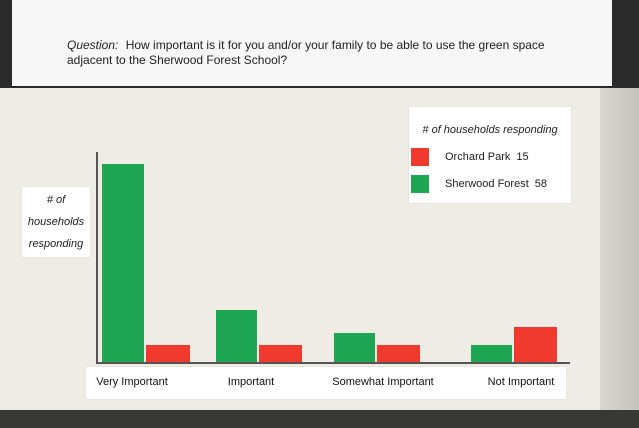 This screenshot has height=428, width=639. Describe the element at coordinates (251, 382) in the screenshot. I see `x-tick-important: Important` at that location.